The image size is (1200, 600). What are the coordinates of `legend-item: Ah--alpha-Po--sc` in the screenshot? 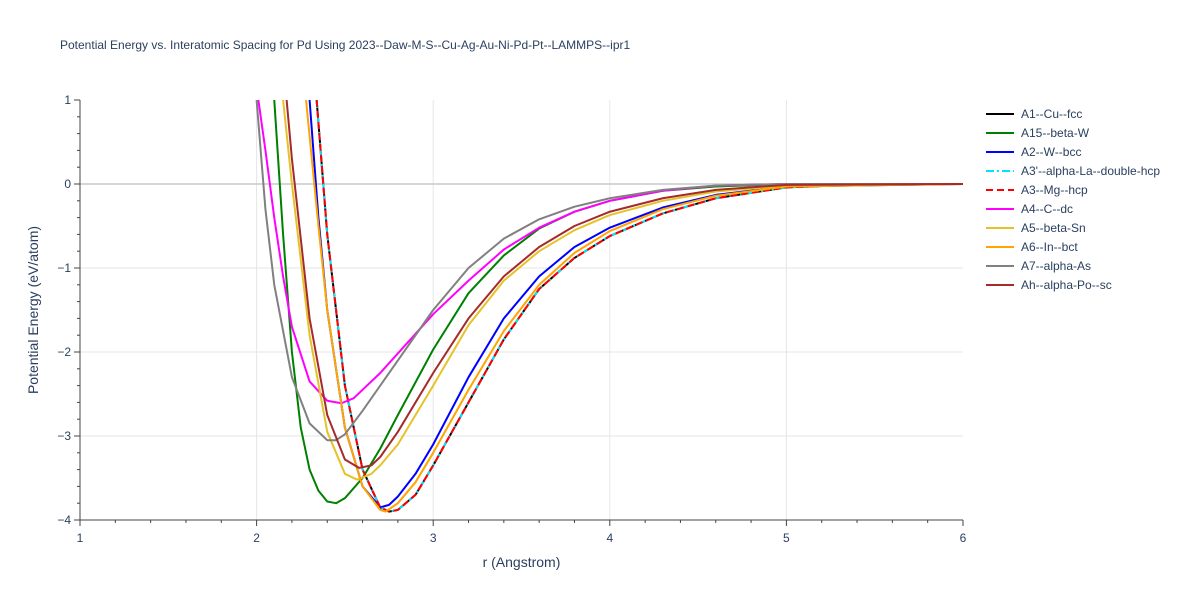 It's located at (1070, 284).